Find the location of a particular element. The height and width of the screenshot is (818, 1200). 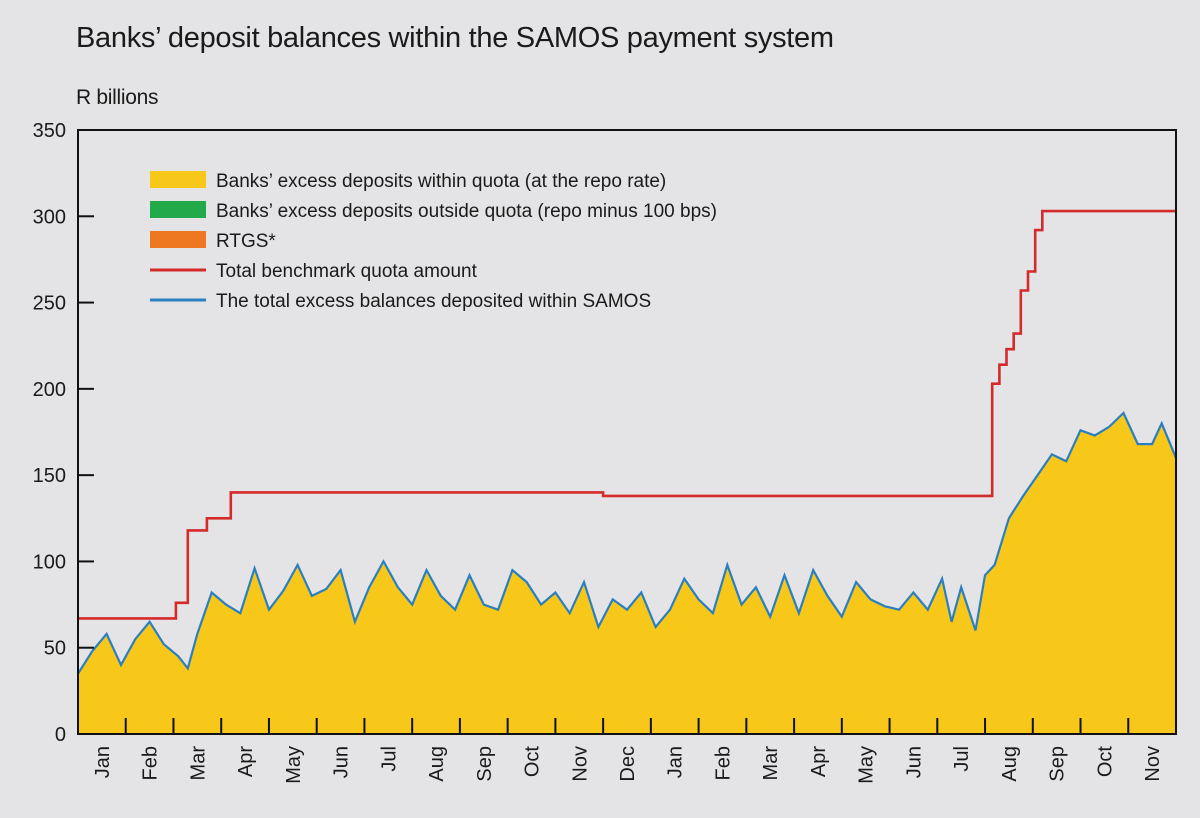

y-tick-label: 100 is located at coordinates (49, 562).